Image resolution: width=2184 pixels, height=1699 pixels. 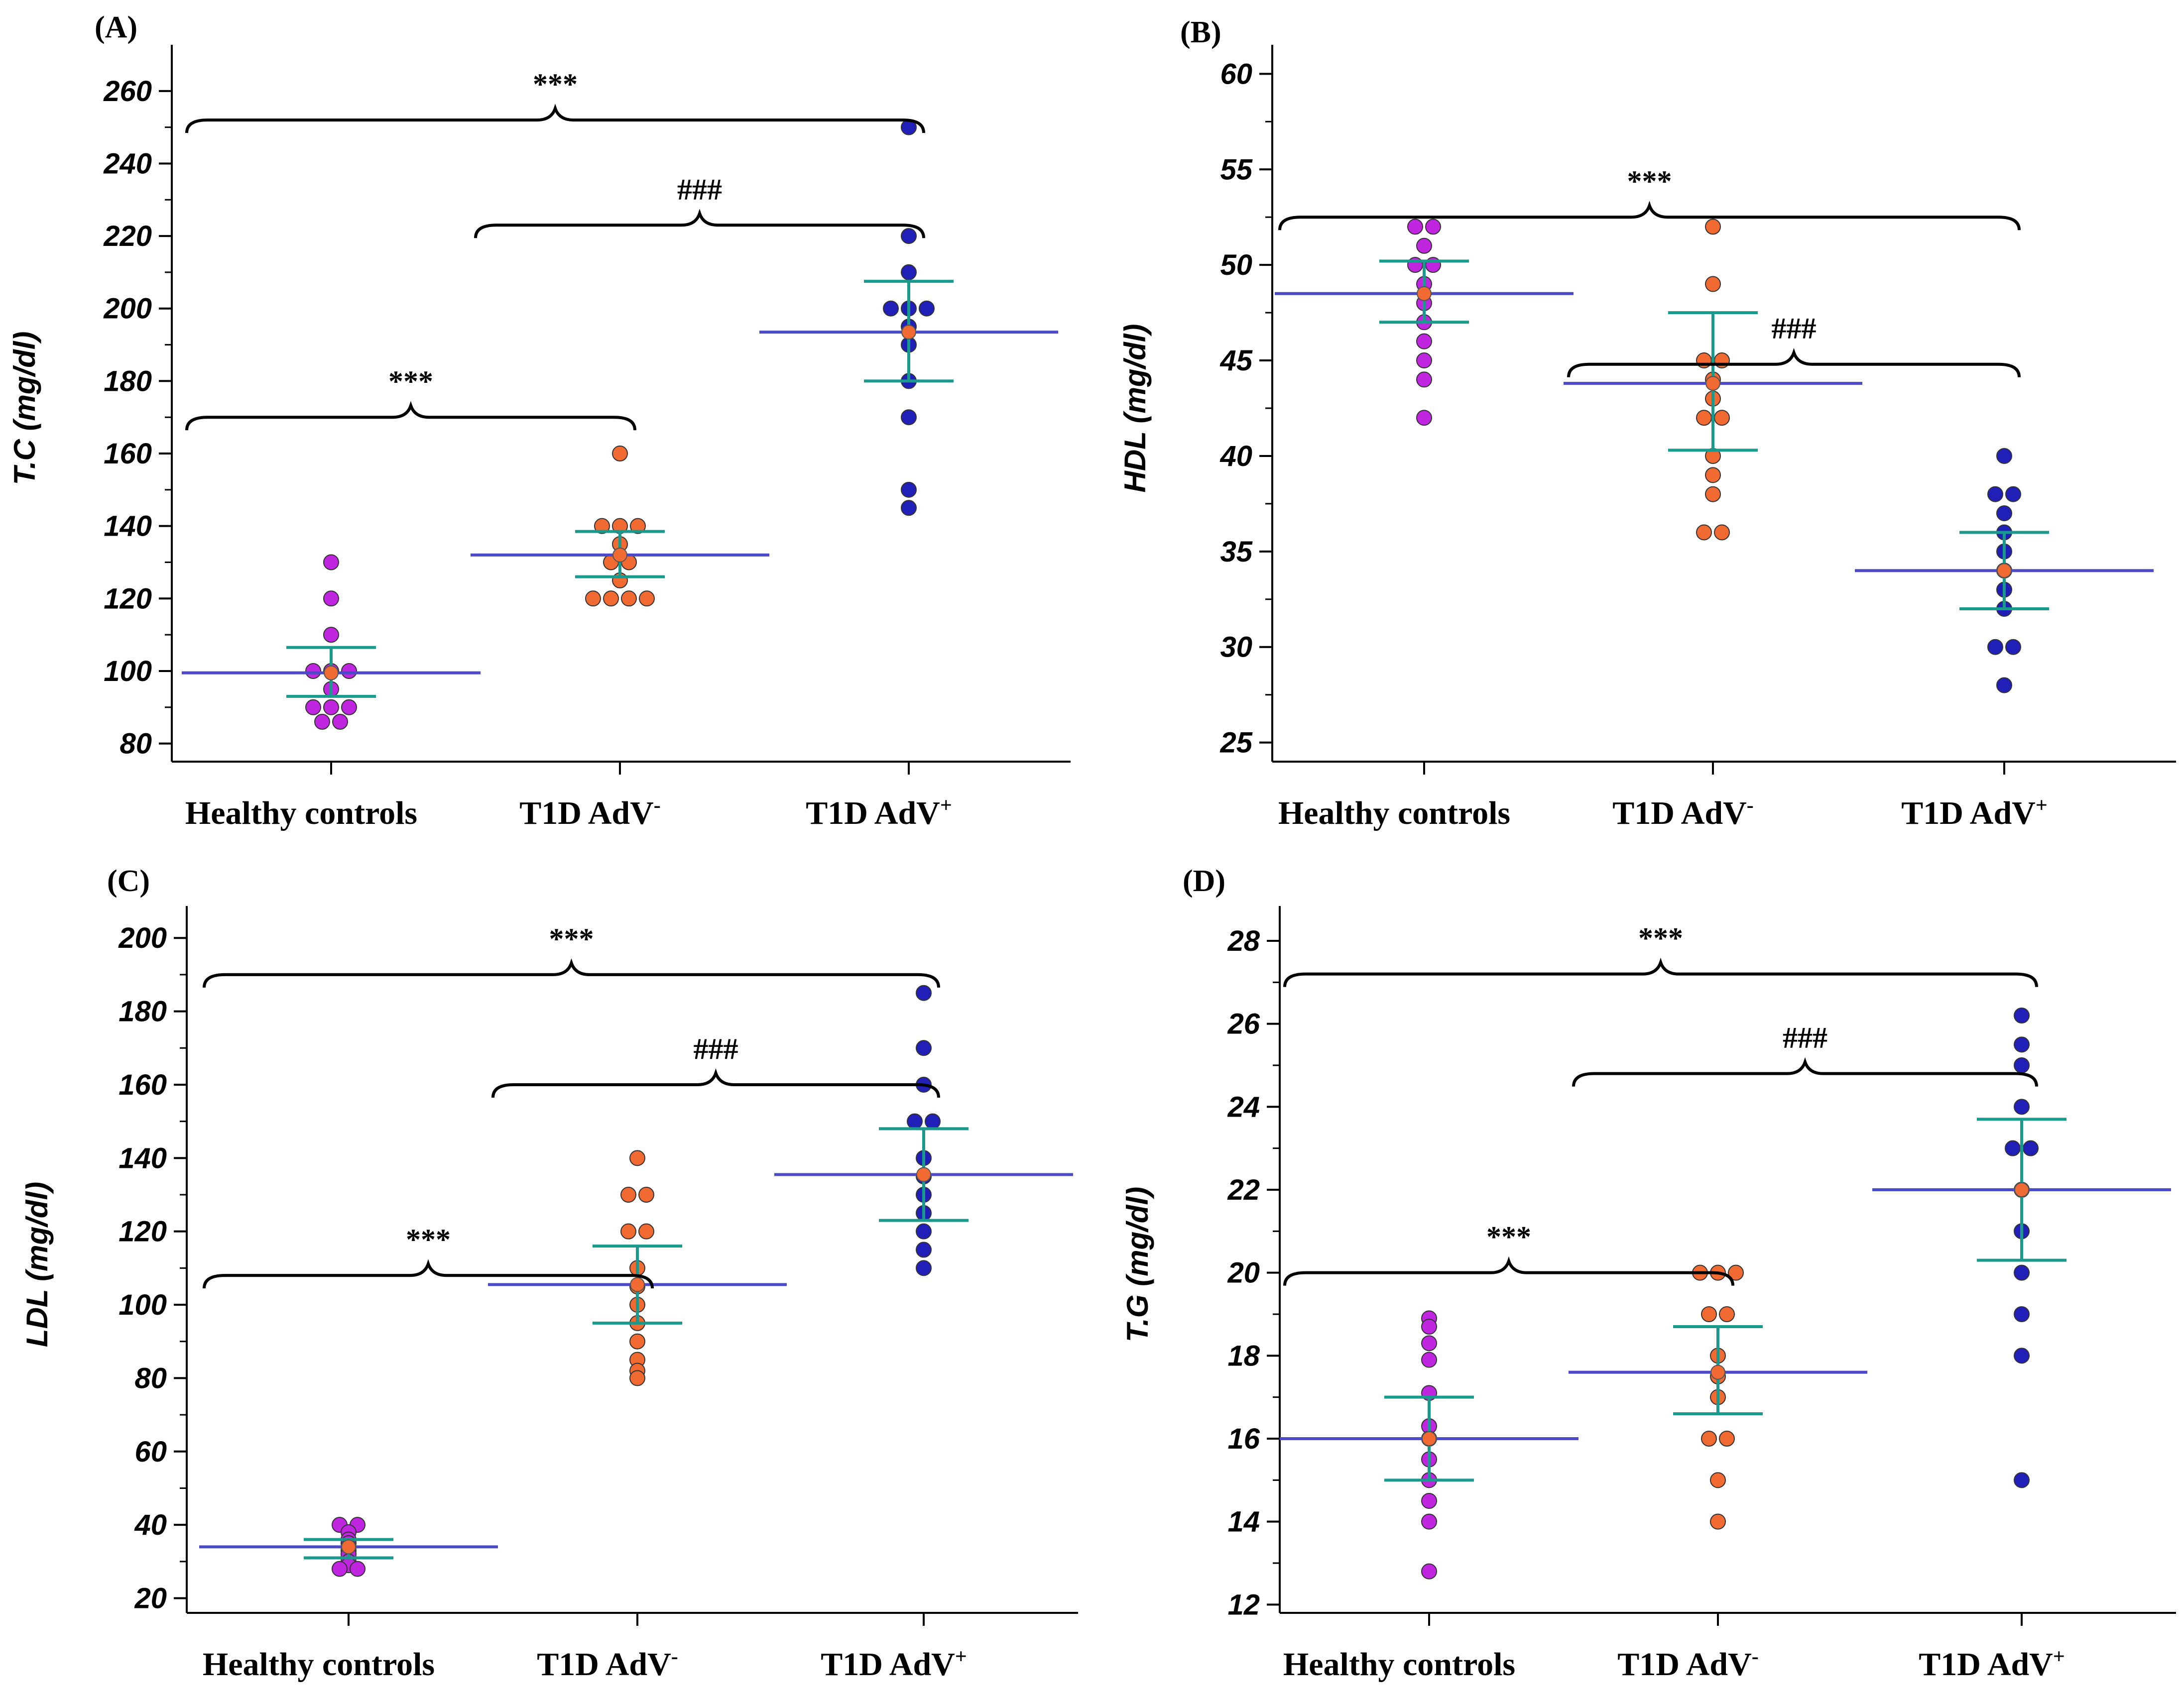 I want to click on y-tick-label: 24, so click(x=1243, y=1107).